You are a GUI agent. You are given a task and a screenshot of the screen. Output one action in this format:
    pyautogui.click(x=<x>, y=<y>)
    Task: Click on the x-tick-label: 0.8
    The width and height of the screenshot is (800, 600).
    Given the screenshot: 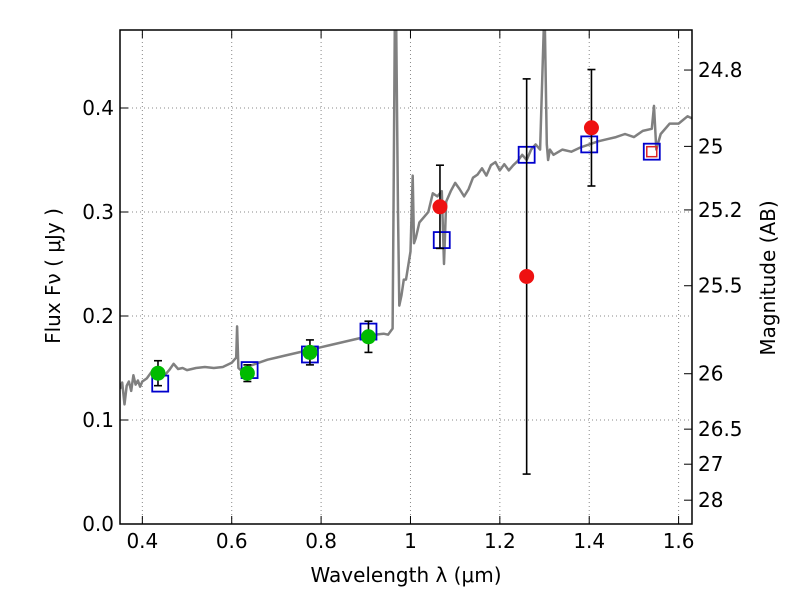 What is the action you would take?
    pyautogui.click(x=321, y=541)
    